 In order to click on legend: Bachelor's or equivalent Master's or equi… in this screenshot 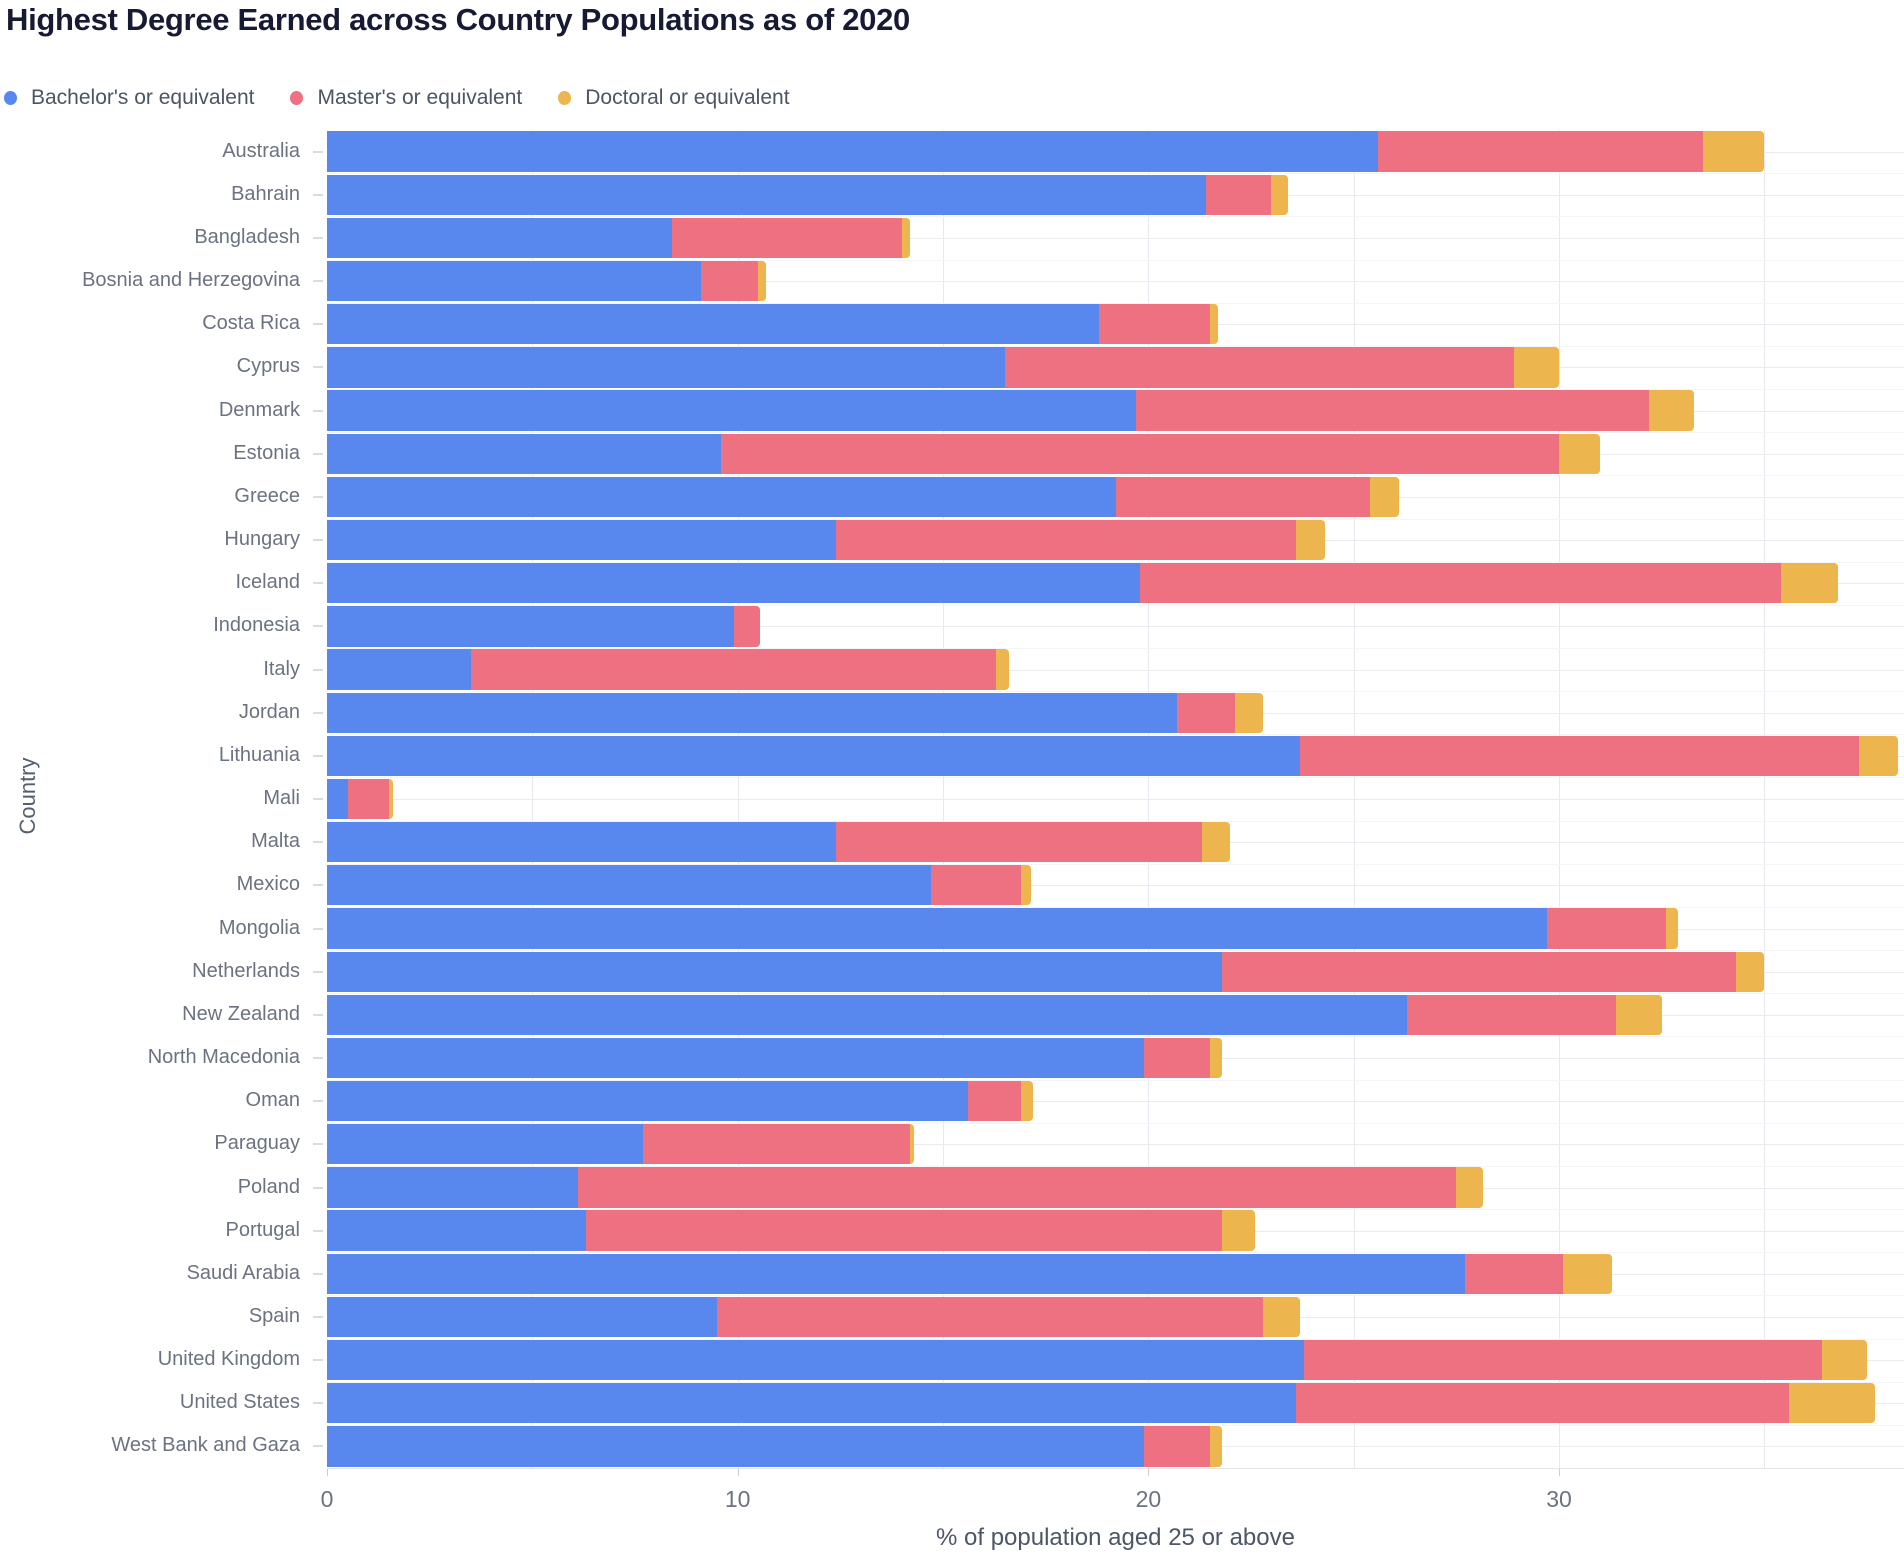, I will do `click(397, 98)`.